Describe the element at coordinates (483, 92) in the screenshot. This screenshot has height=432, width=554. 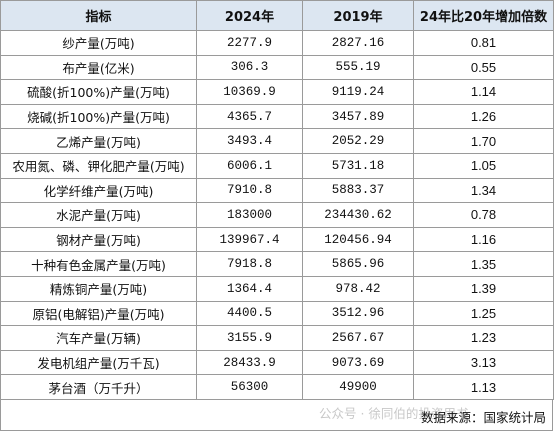
I see `value-cell: 1.14` at that location.